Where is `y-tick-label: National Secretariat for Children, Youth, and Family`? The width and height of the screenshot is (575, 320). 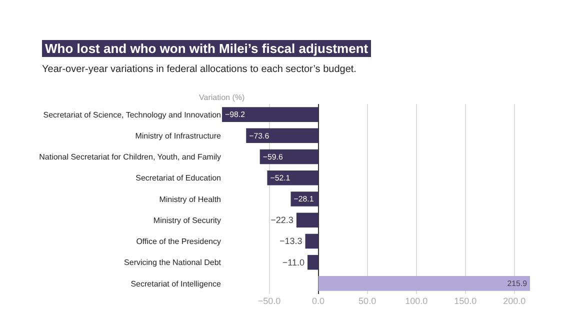
y-tick-label: National Secretariat for Children, Youth, and Family is located at coordinates (130, 157).